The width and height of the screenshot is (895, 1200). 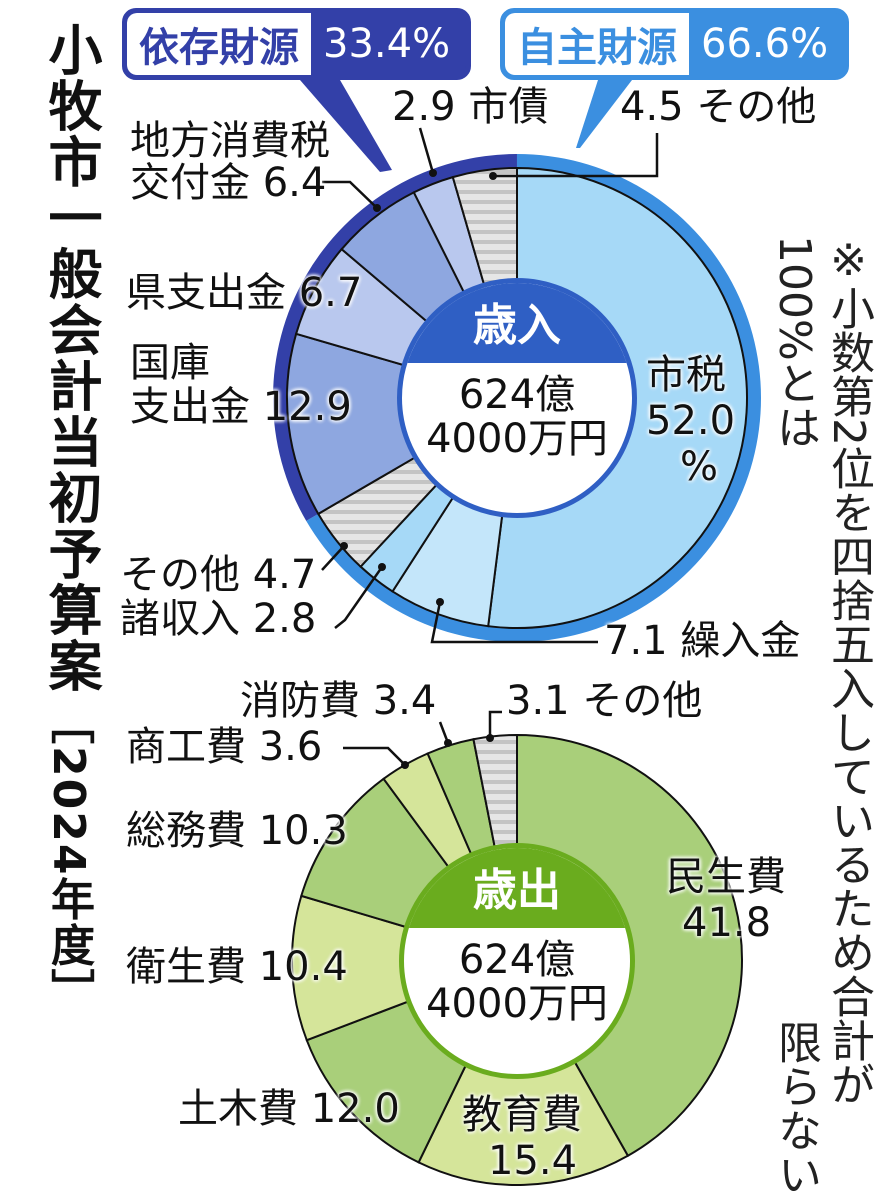 I want to click on independent-revenue-badge: 自主財源 66.6%, so click(x=675, y=44).